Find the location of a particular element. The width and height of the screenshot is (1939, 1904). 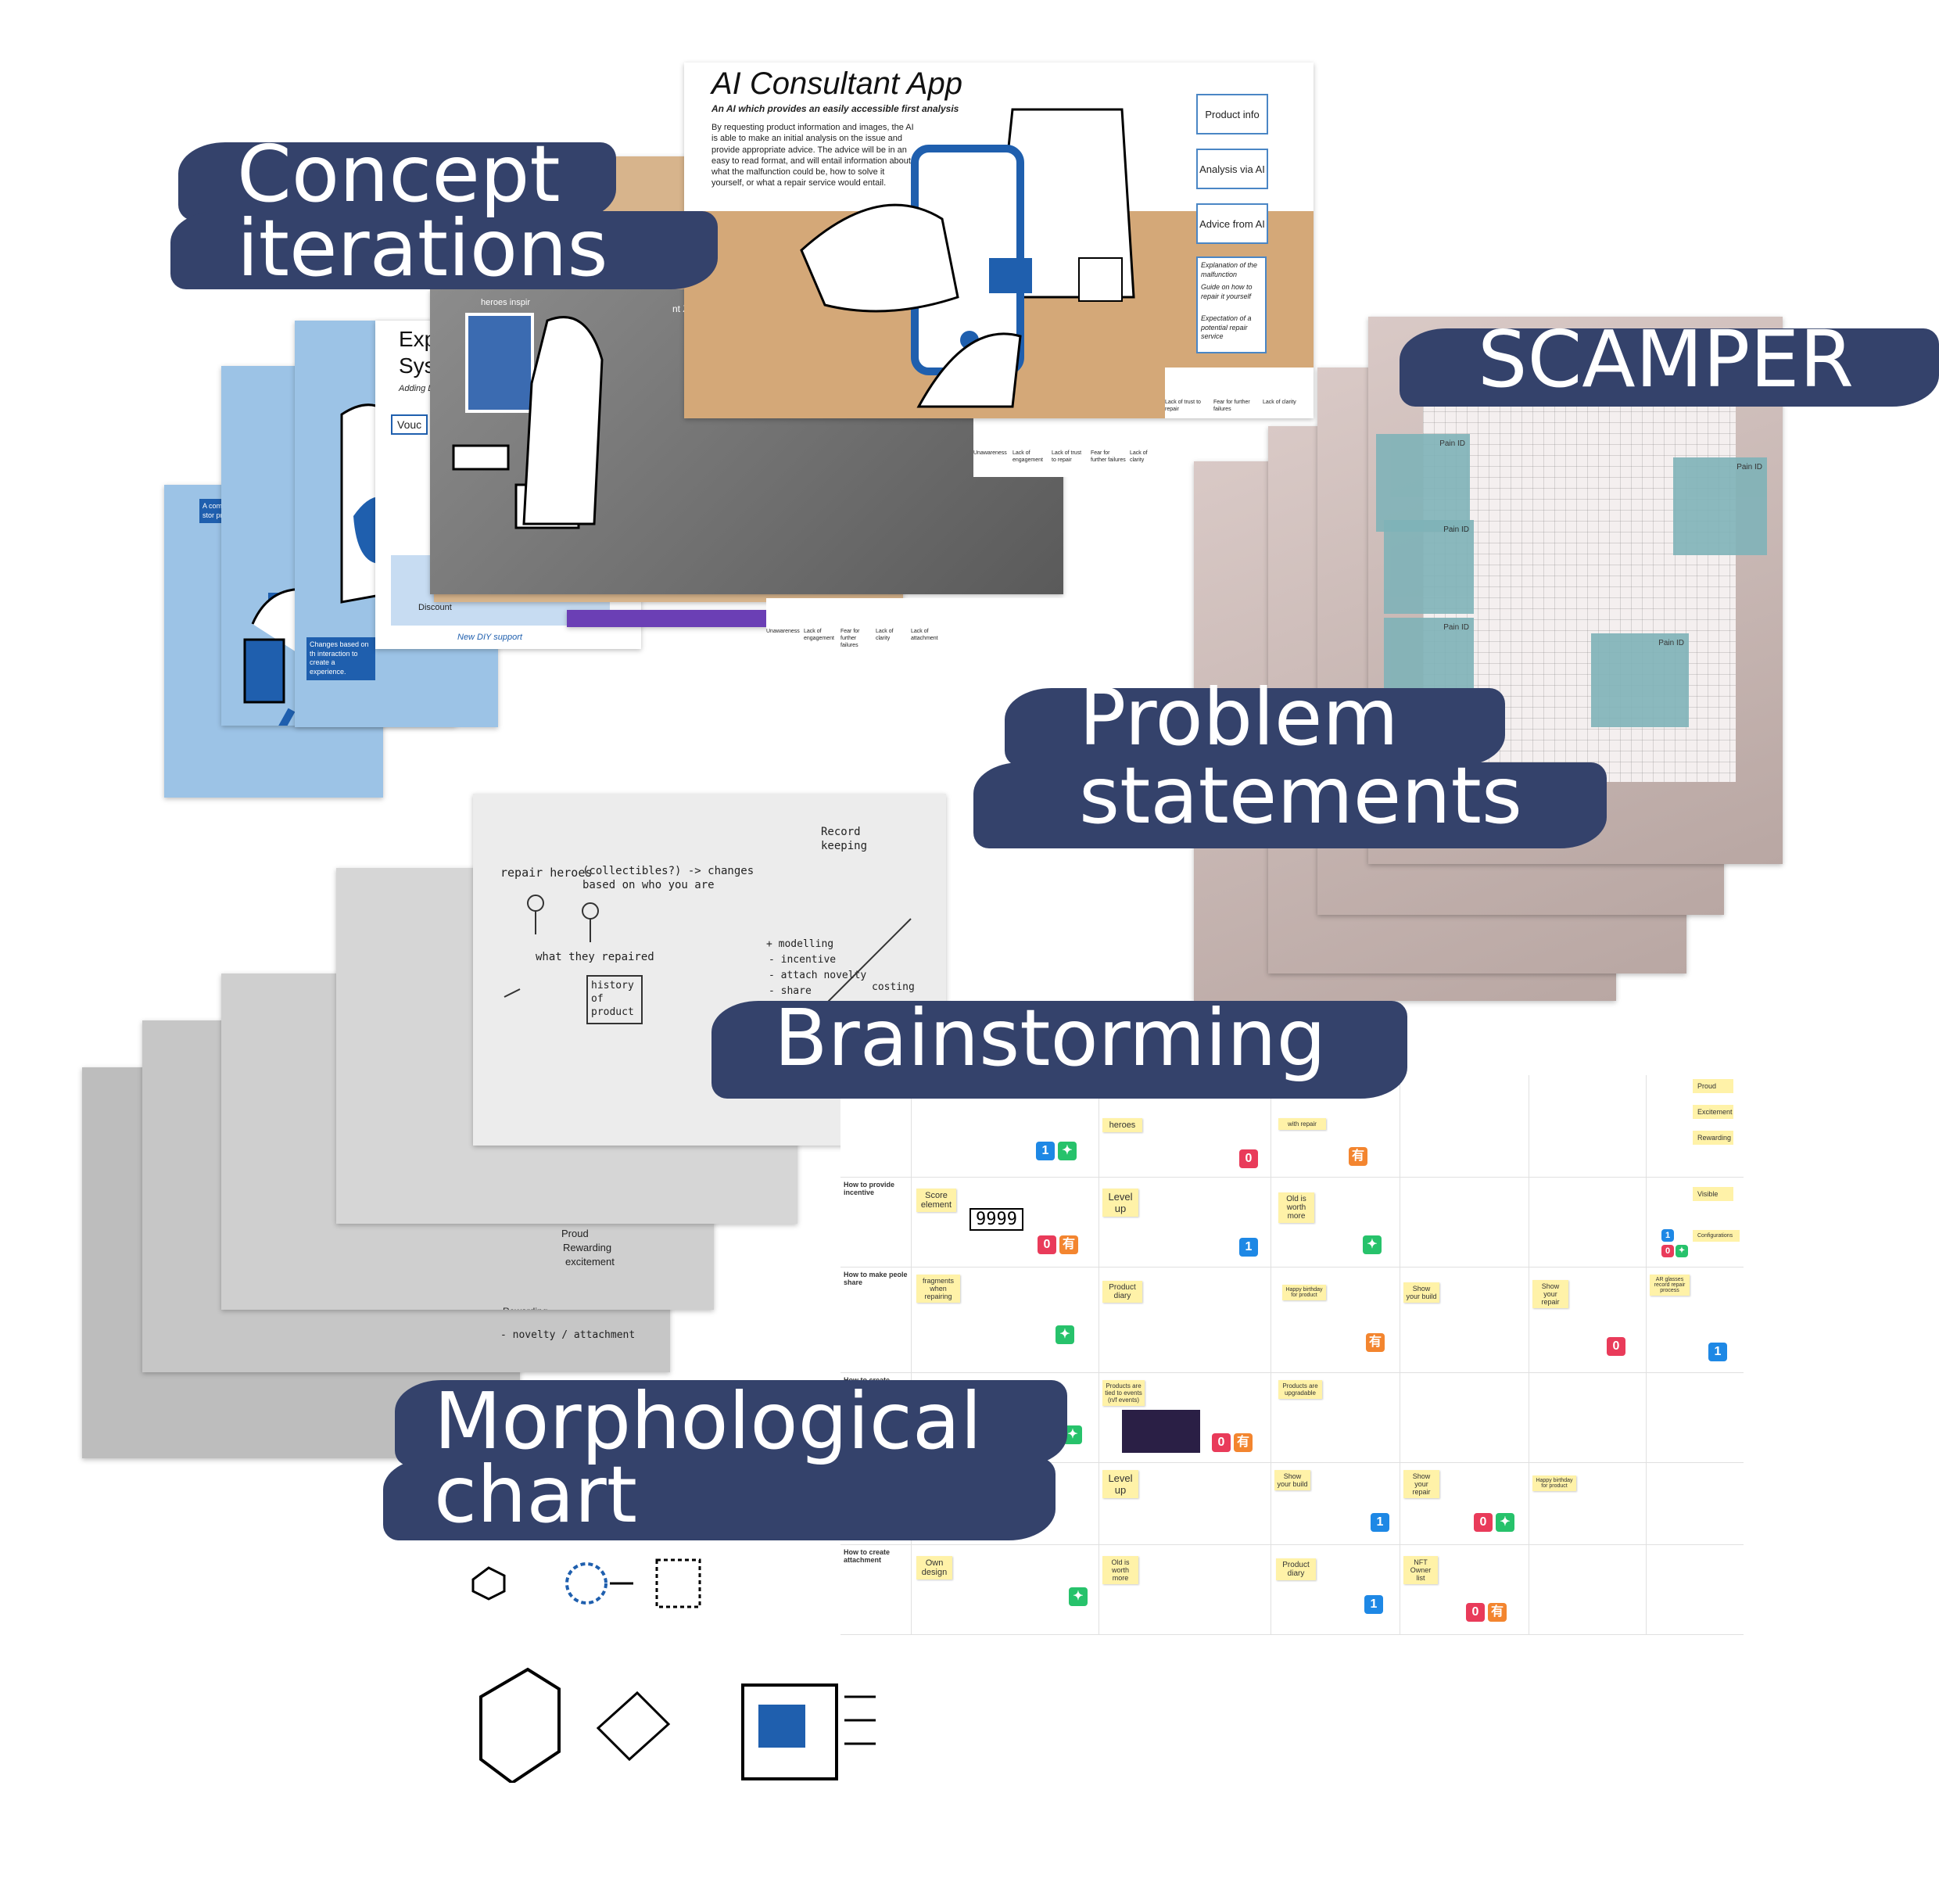

note-ar-glasses: AR glasses record repair process is located at coordinates (1670, 1285).